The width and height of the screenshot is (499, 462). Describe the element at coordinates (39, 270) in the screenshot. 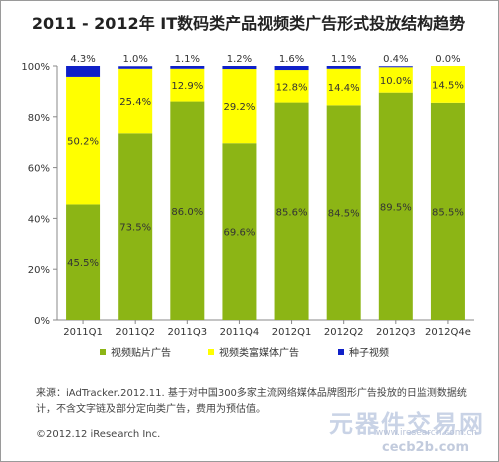

I see `y-tick-label: 20%` at that location.